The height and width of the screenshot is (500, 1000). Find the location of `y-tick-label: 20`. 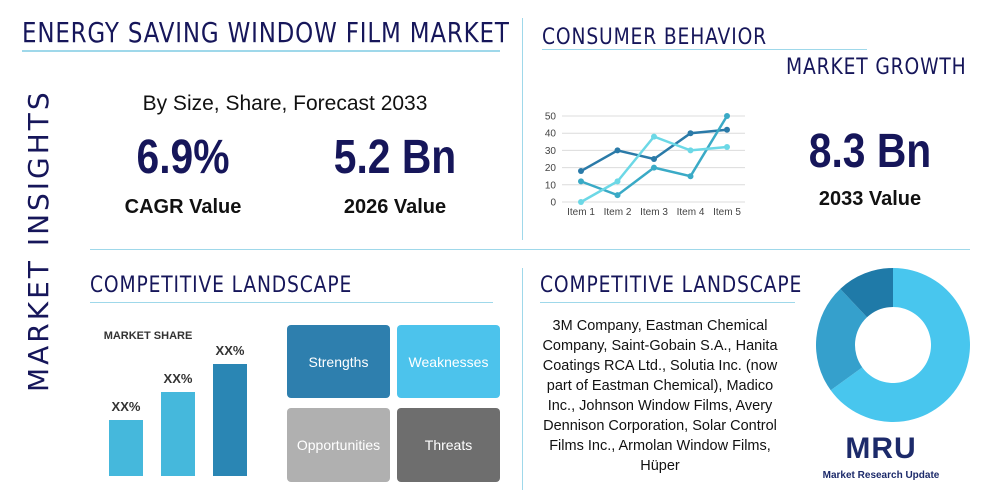

y-tick-label: 20 is located at coordinates (551, 168).